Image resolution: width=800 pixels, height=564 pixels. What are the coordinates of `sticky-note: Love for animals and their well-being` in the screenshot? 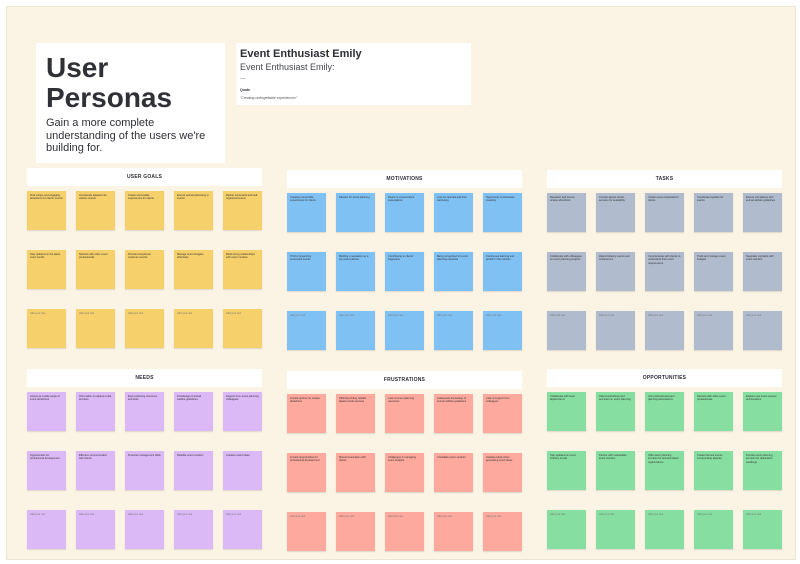 It's located at (453, 212).